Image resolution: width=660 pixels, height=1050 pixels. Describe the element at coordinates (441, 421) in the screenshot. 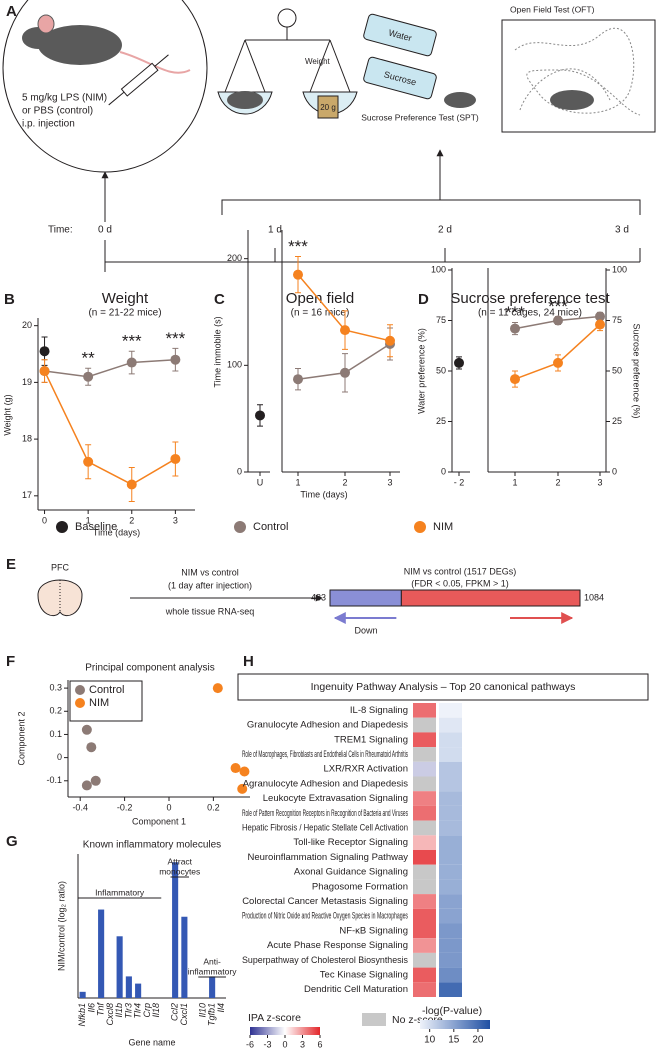

I see `y-tick-label: 25` at that location.